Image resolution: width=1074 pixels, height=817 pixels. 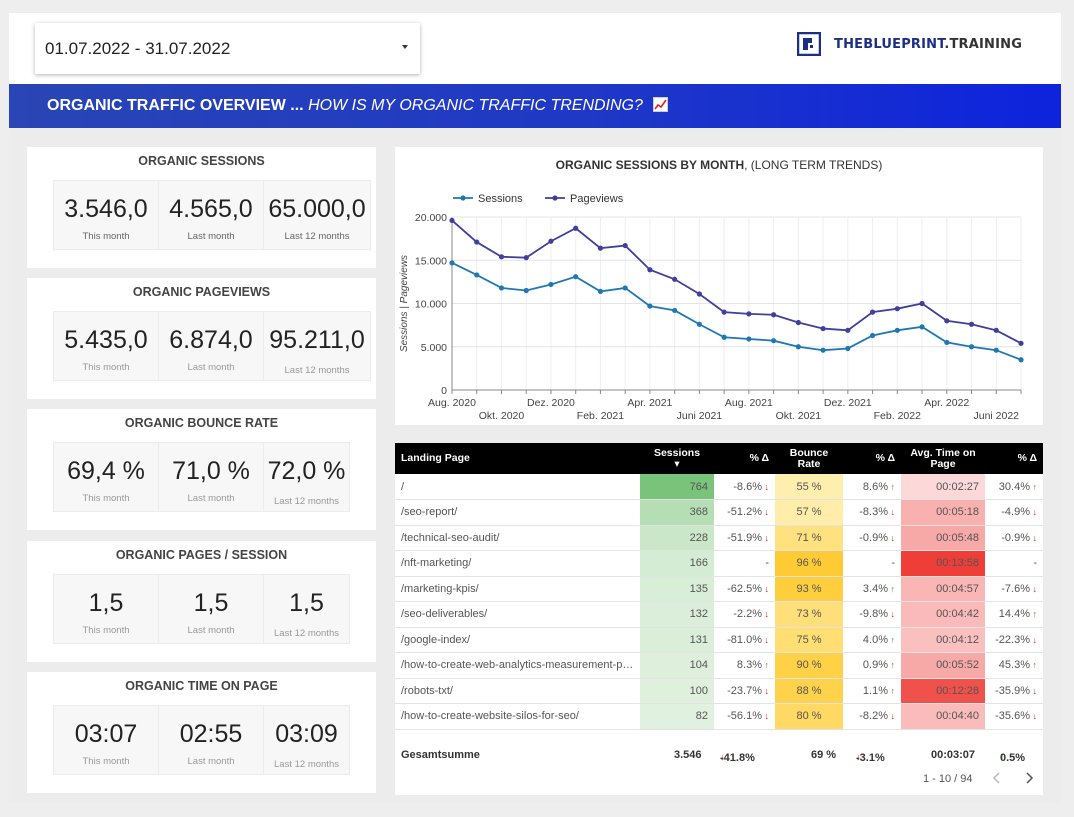 I want to click on cell-landing-page: /google-index/, so click(x=517, y=640).